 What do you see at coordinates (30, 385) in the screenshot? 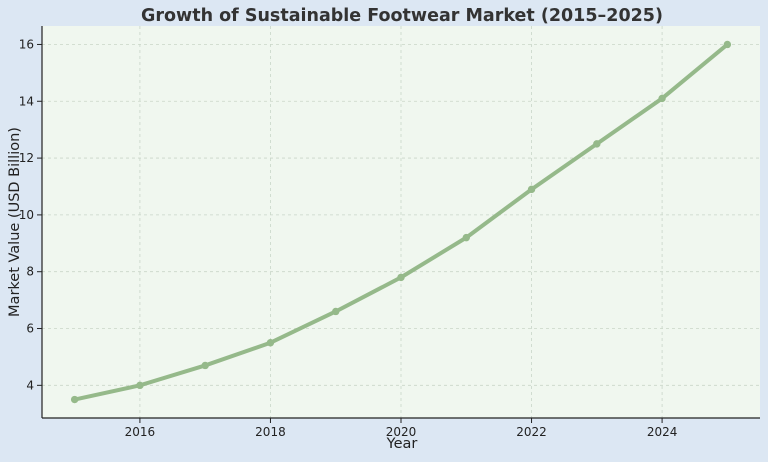
I see `y-tick-label: 4` at bounding box center [30, 385].